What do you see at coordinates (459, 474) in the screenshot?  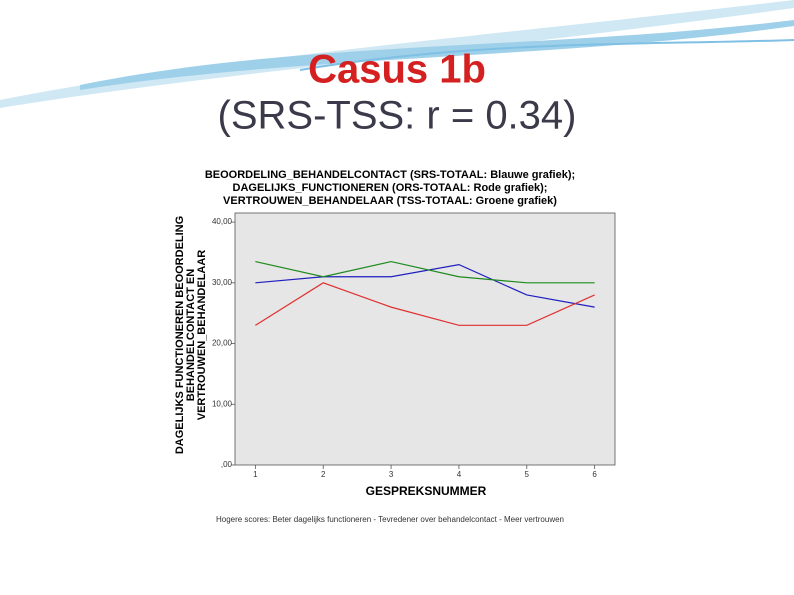 I see `x-tick-label: 4` at bounding box center [459, 474].